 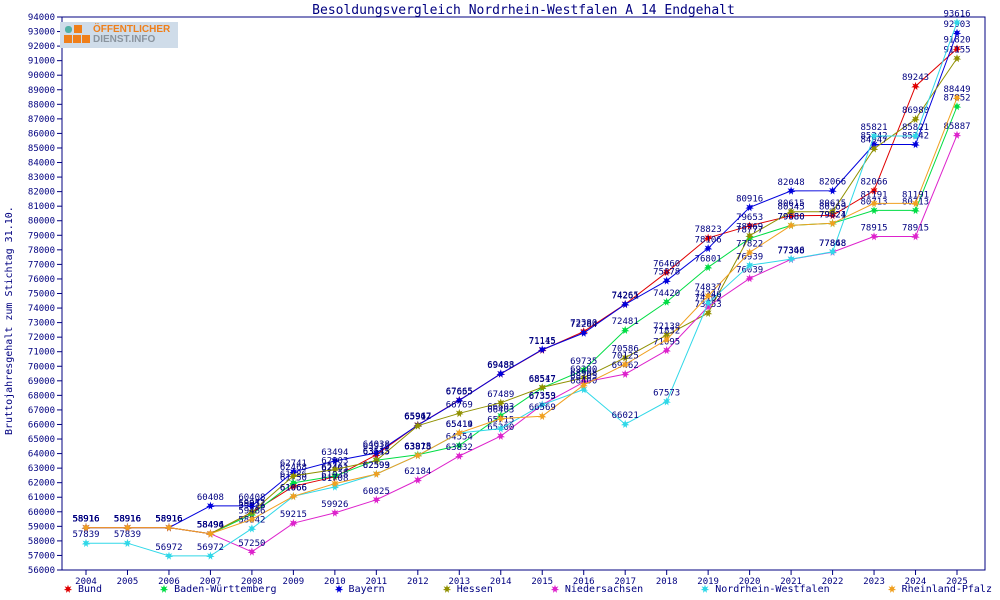 I want to click on point-label-niedersachsen: 67359, so click(x=542, y=397).